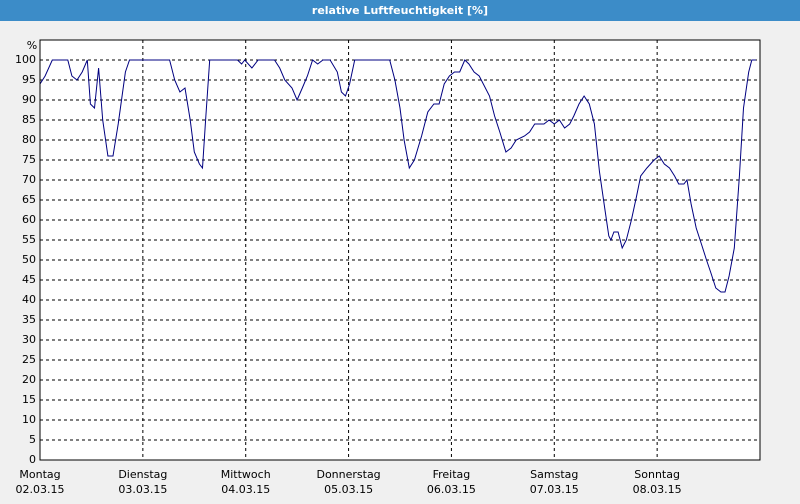  I want to click on chart-title: relative Luftfeuchtigkeit [%], so click(400, 10).